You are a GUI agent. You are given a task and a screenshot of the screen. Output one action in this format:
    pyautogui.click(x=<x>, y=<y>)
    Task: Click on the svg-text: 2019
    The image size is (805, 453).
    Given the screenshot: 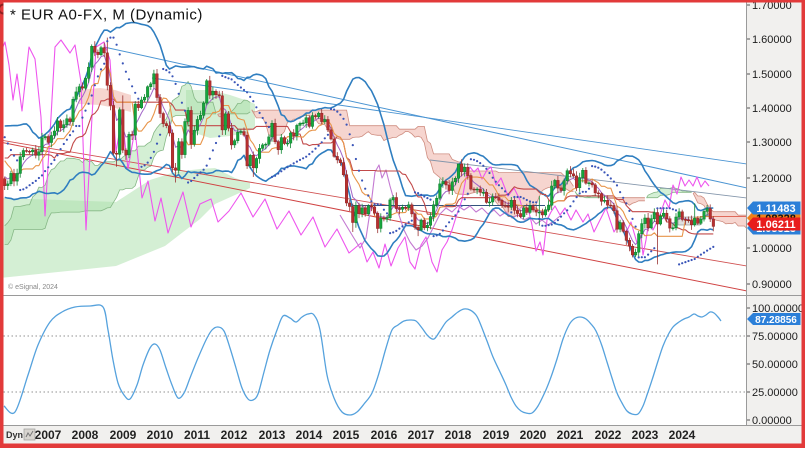 What is the action you would take?
    pyautogui.click(x=496, y=435)
    